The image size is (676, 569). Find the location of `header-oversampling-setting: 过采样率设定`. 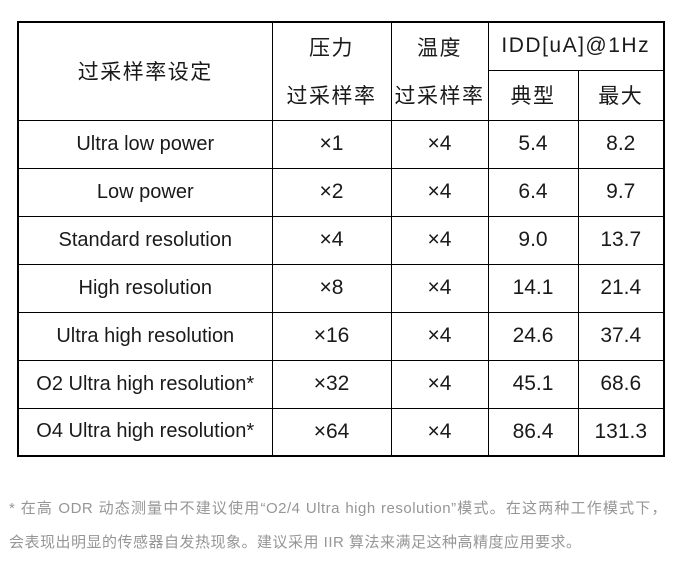

header-oversampling-setting: 过采样率设定 is located at coordinates (145, 71).